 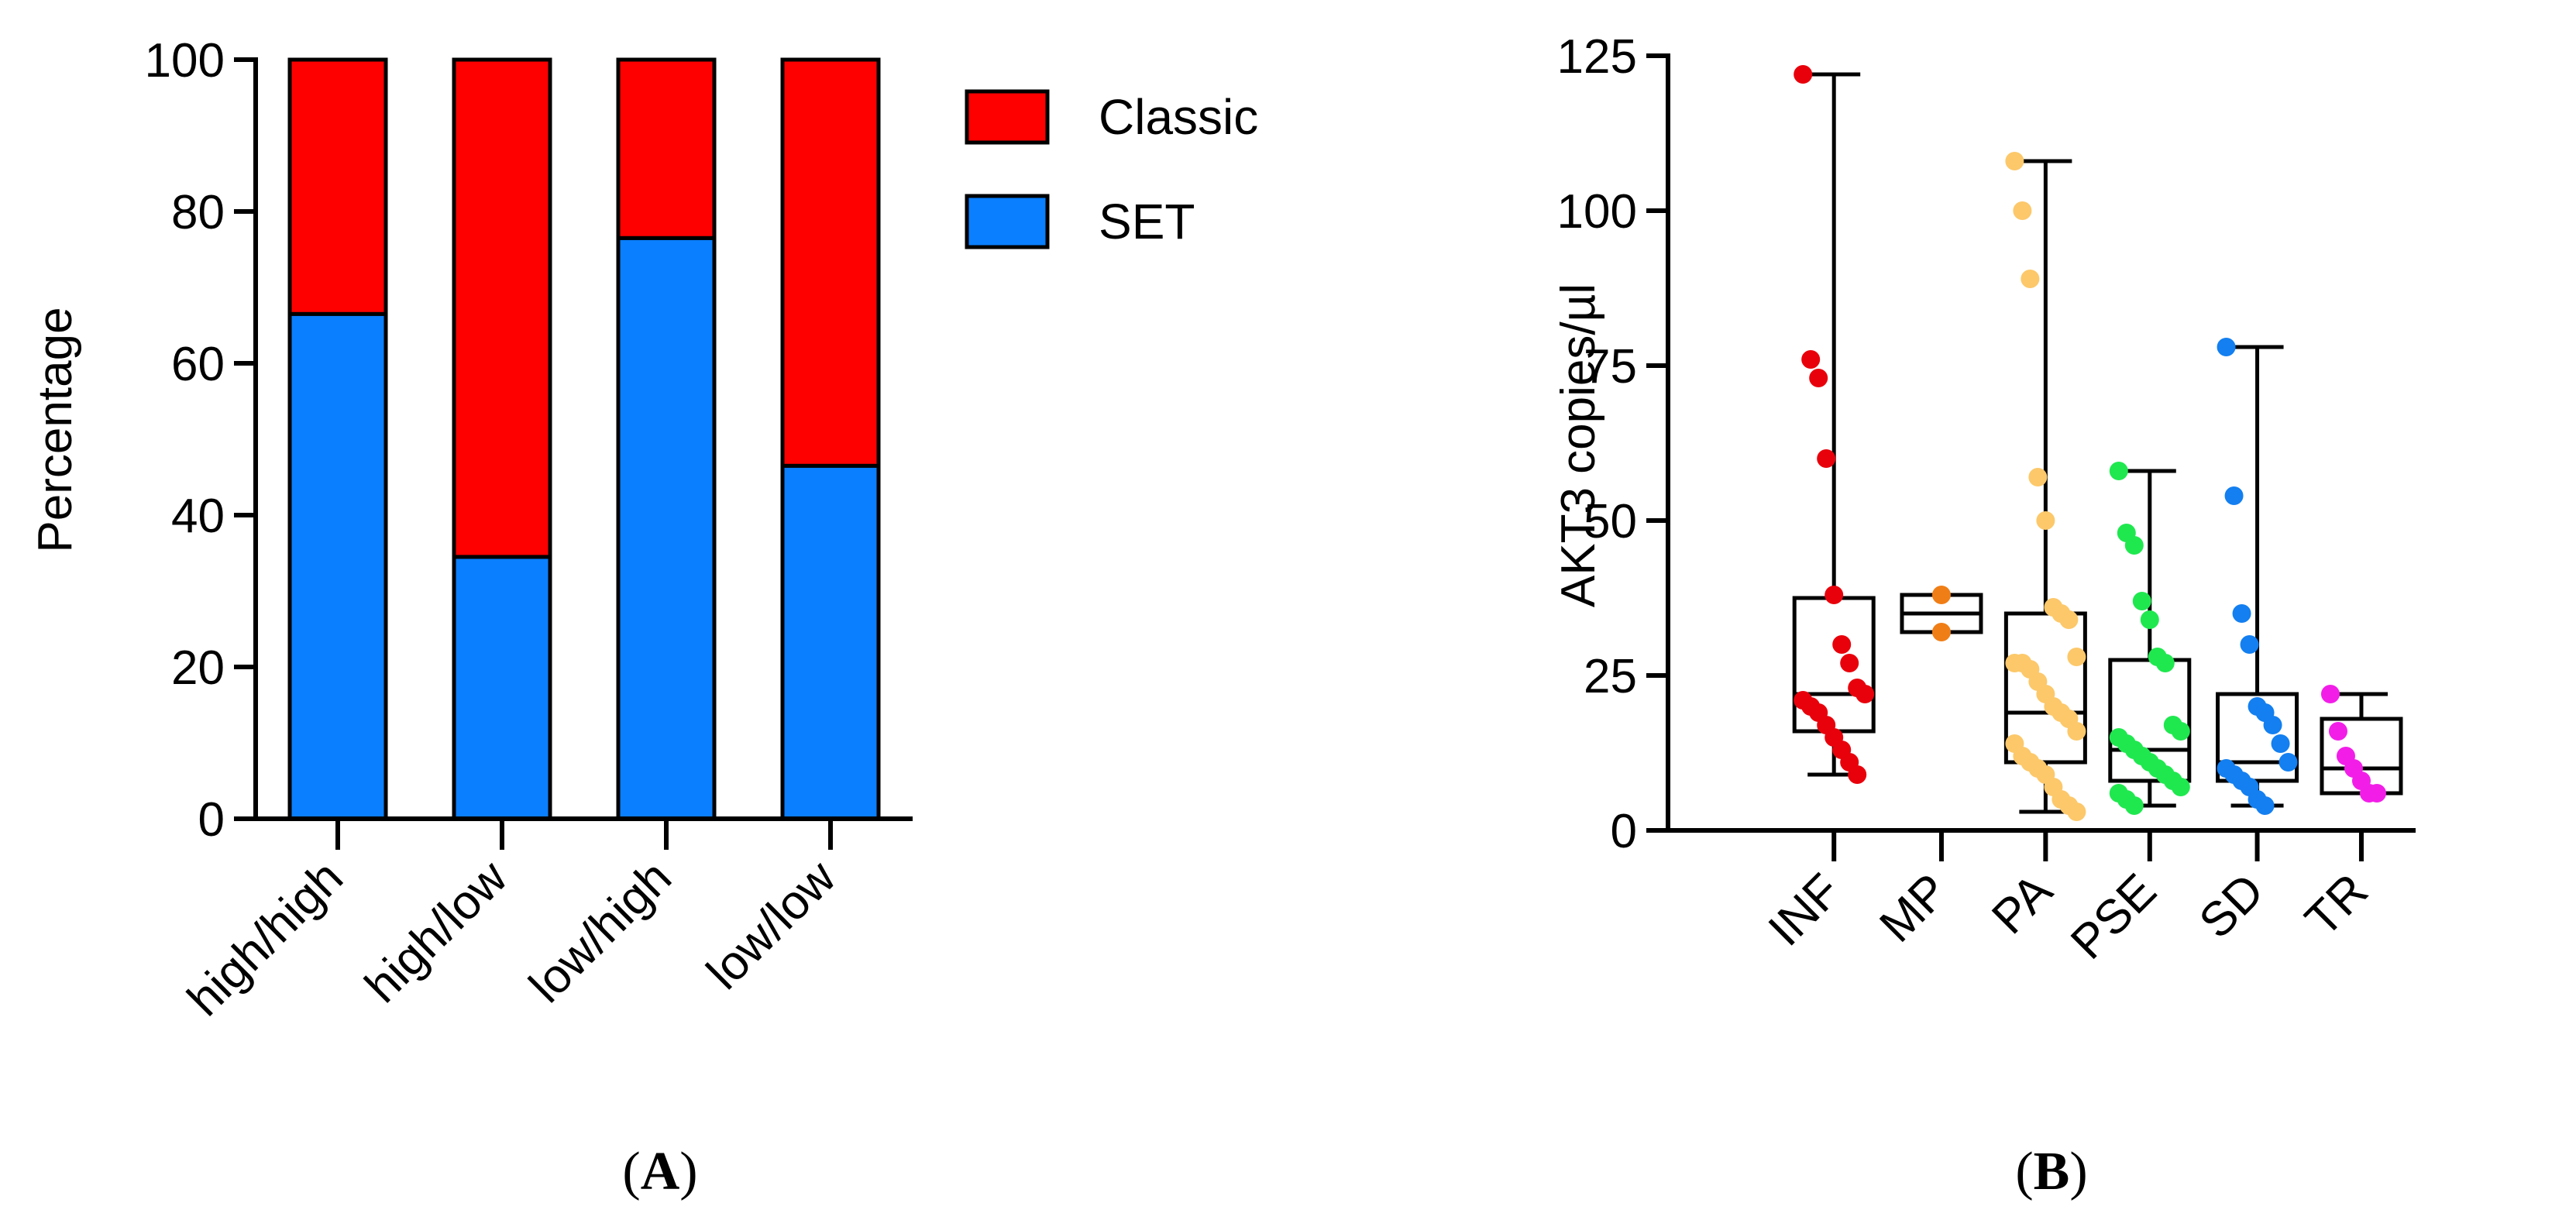 I want to click on y-tick-label-25: 25, so click(x=1610, y=676).